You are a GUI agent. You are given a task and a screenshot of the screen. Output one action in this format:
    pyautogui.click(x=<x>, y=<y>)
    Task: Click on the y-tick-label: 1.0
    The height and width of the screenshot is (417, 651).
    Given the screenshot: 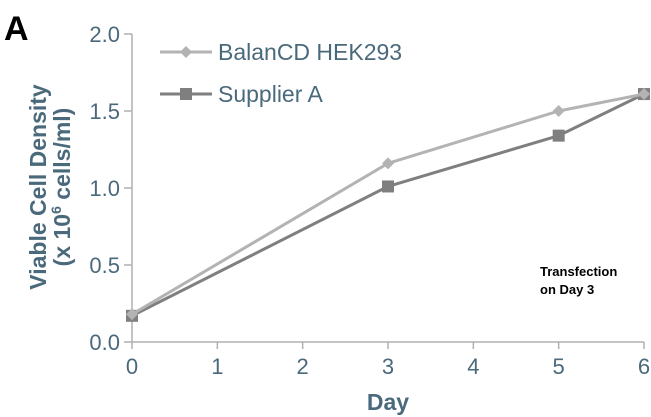 What is the action you would take?
    pyautogui.click(x=104, y=188)
    